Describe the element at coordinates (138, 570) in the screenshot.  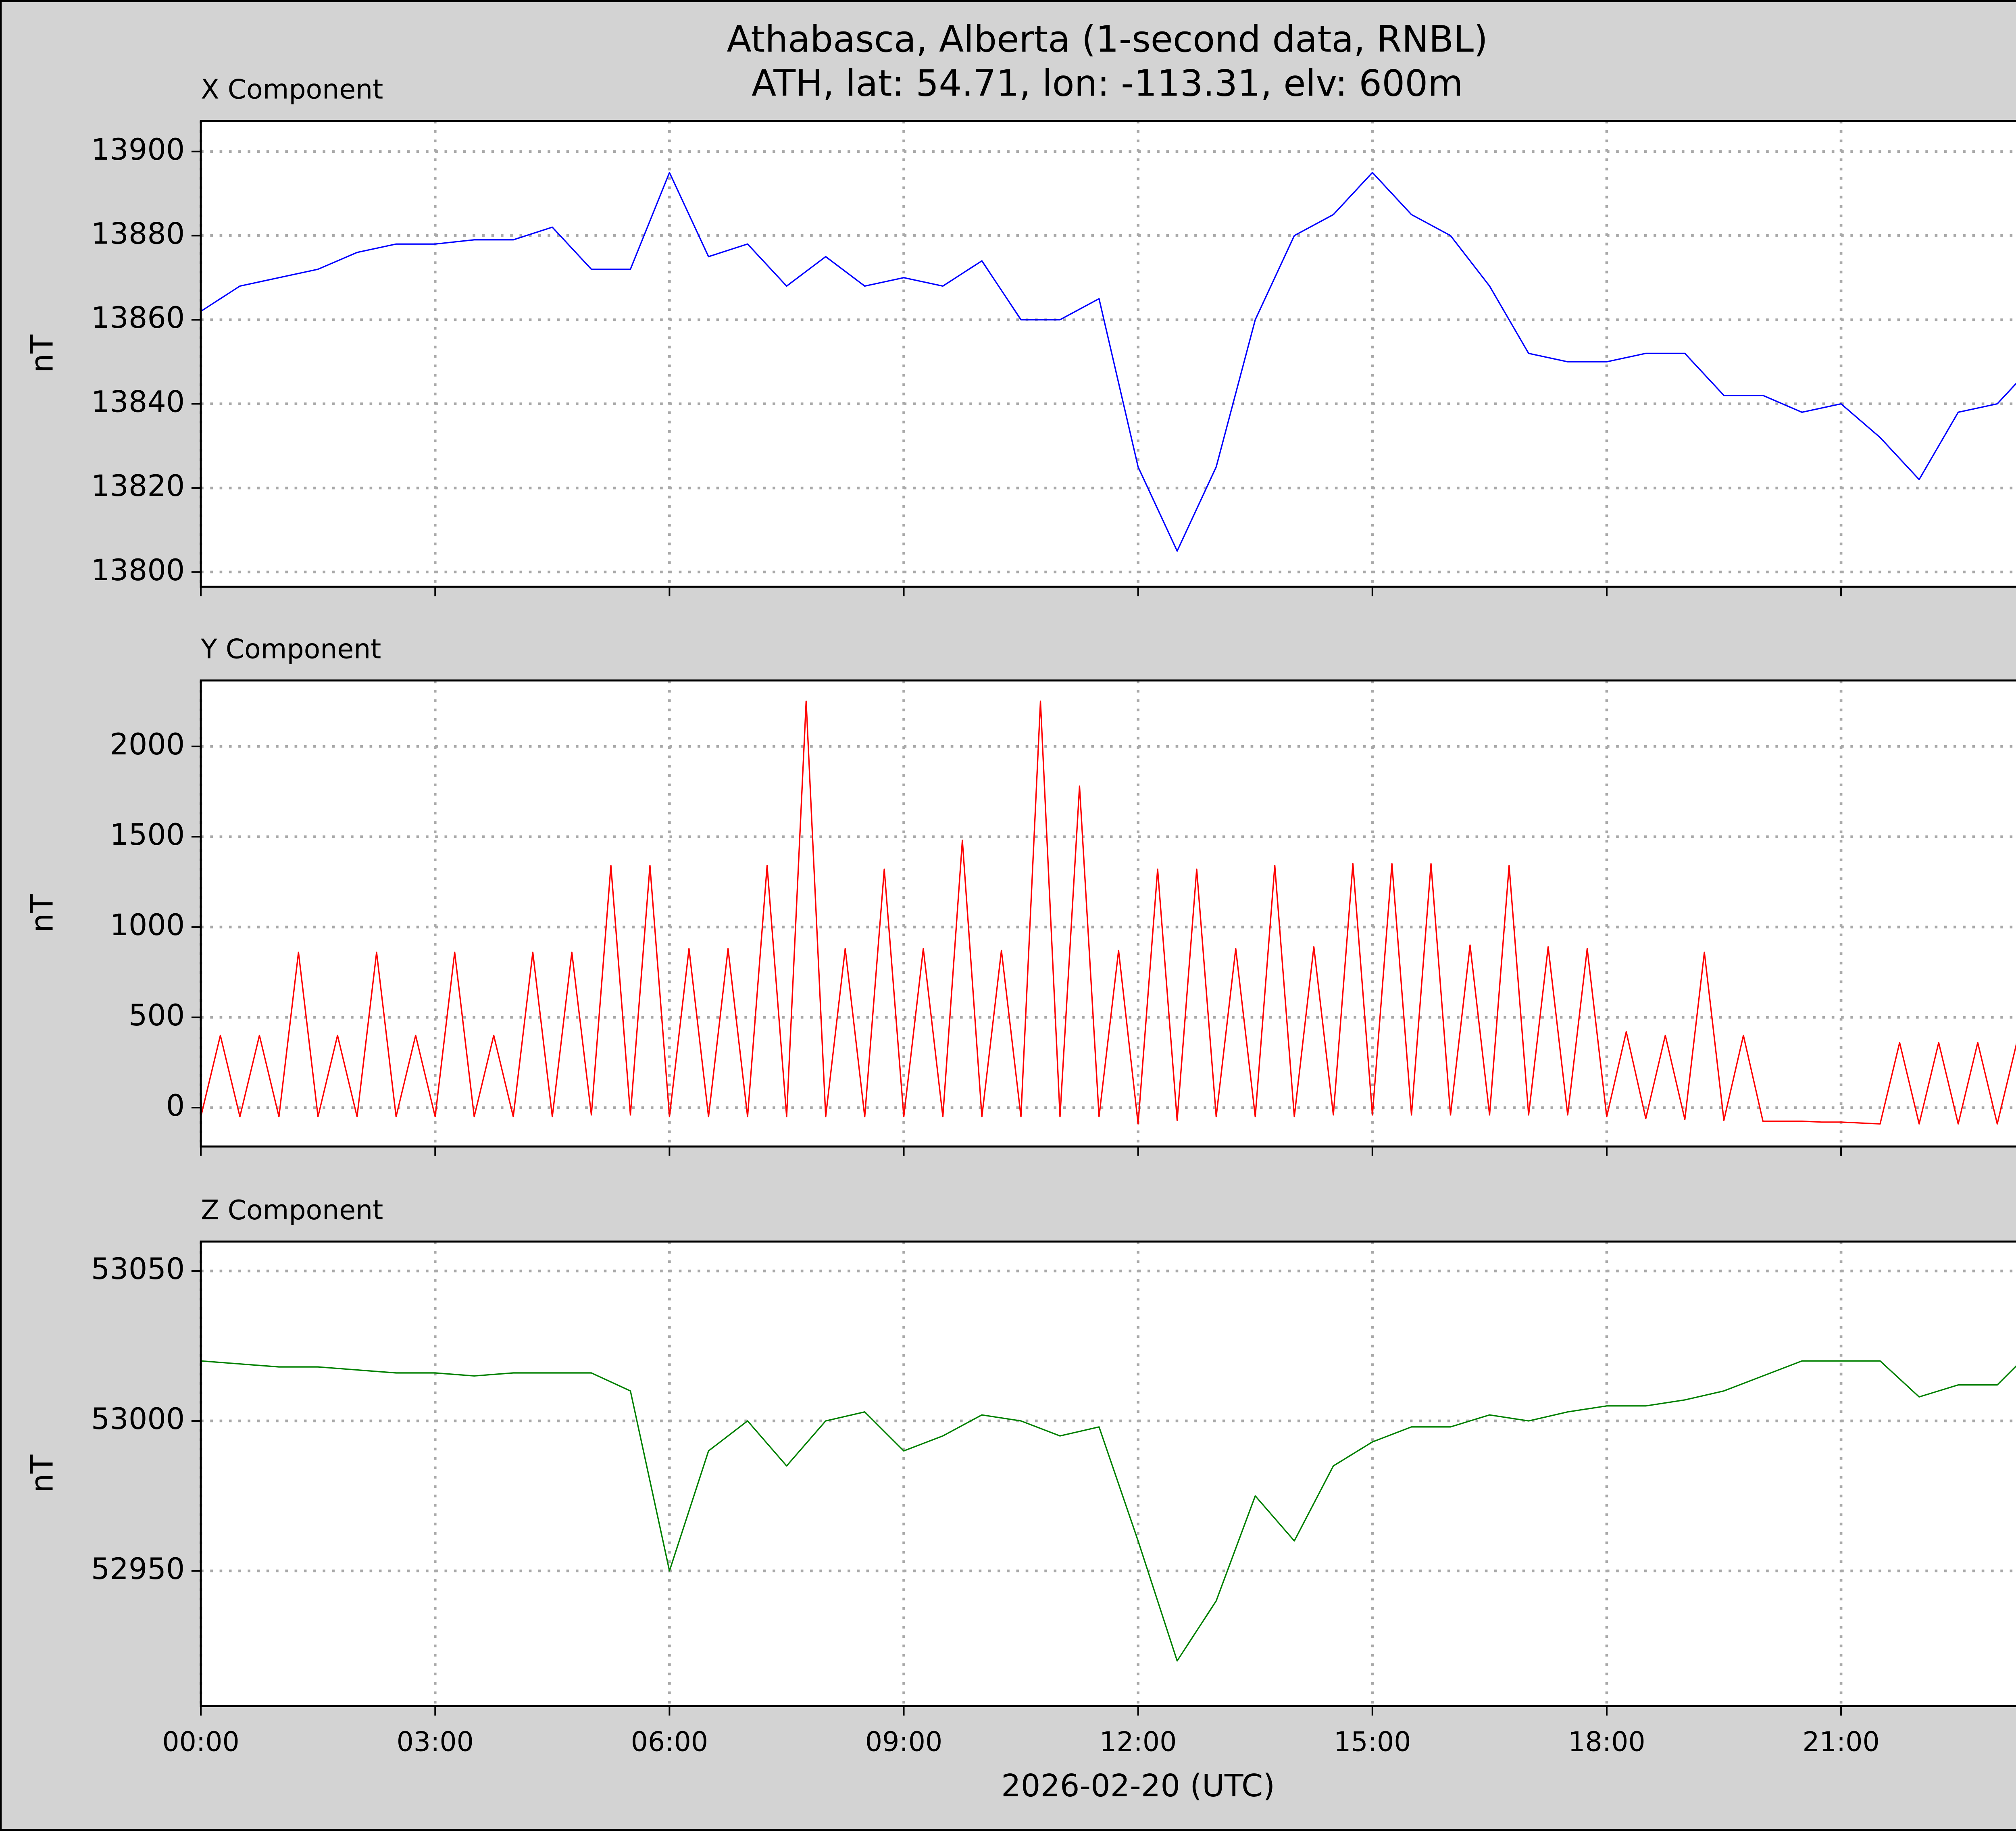
I see `y-tick-label: 13800` at that location.